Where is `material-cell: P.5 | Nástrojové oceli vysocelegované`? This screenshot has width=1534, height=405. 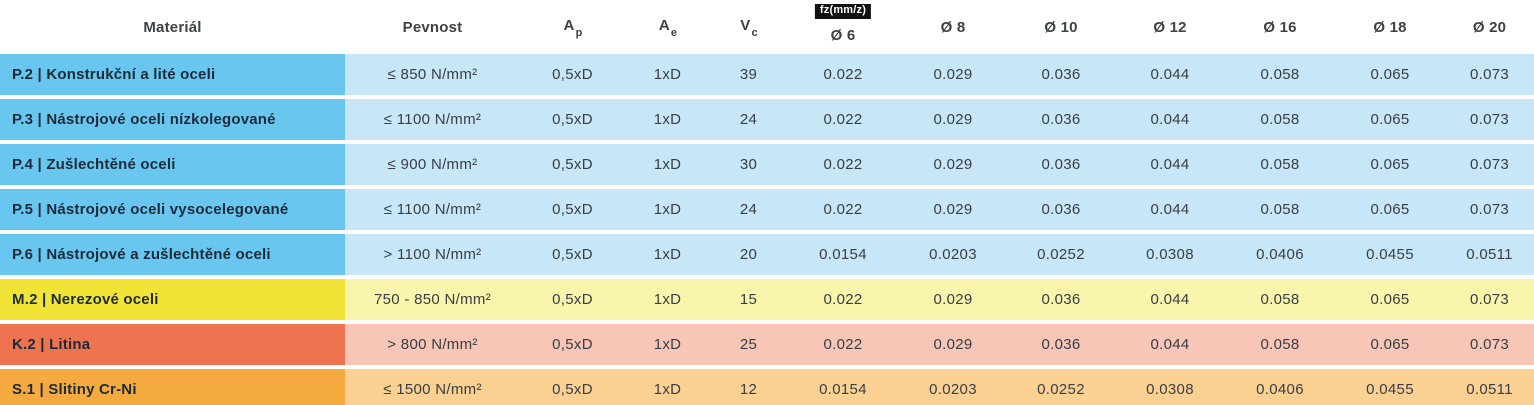 material-cell: P.5 | Nástrojové oceli vysocelegované is located at coordinates (172, 211).